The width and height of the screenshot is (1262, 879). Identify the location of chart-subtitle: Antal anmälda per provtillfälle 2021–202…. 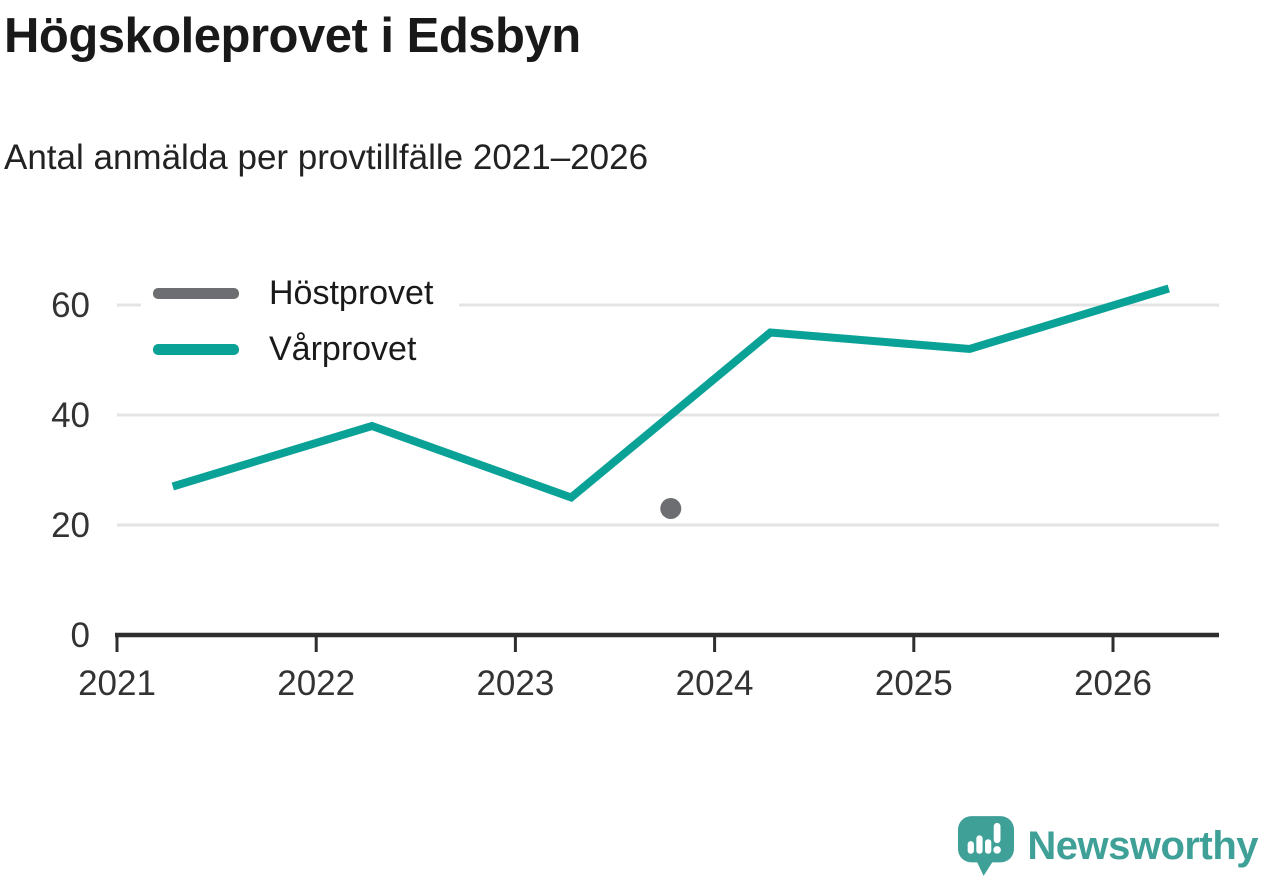
(326, 157).